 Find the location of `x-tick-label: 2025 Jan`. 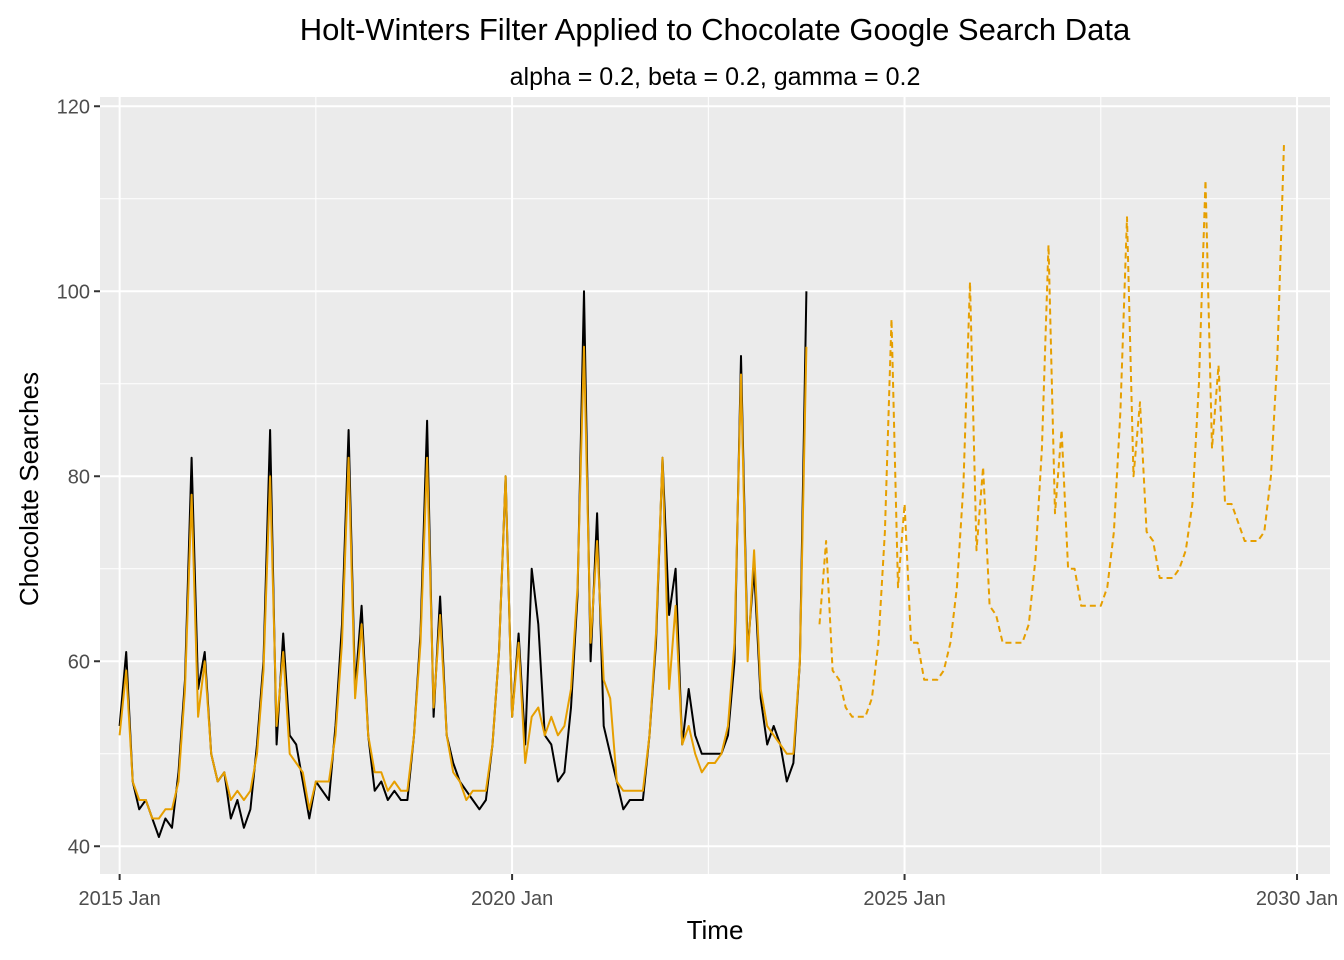

x-tick-label: 2025 Jan is located at coordinates (904, 899).